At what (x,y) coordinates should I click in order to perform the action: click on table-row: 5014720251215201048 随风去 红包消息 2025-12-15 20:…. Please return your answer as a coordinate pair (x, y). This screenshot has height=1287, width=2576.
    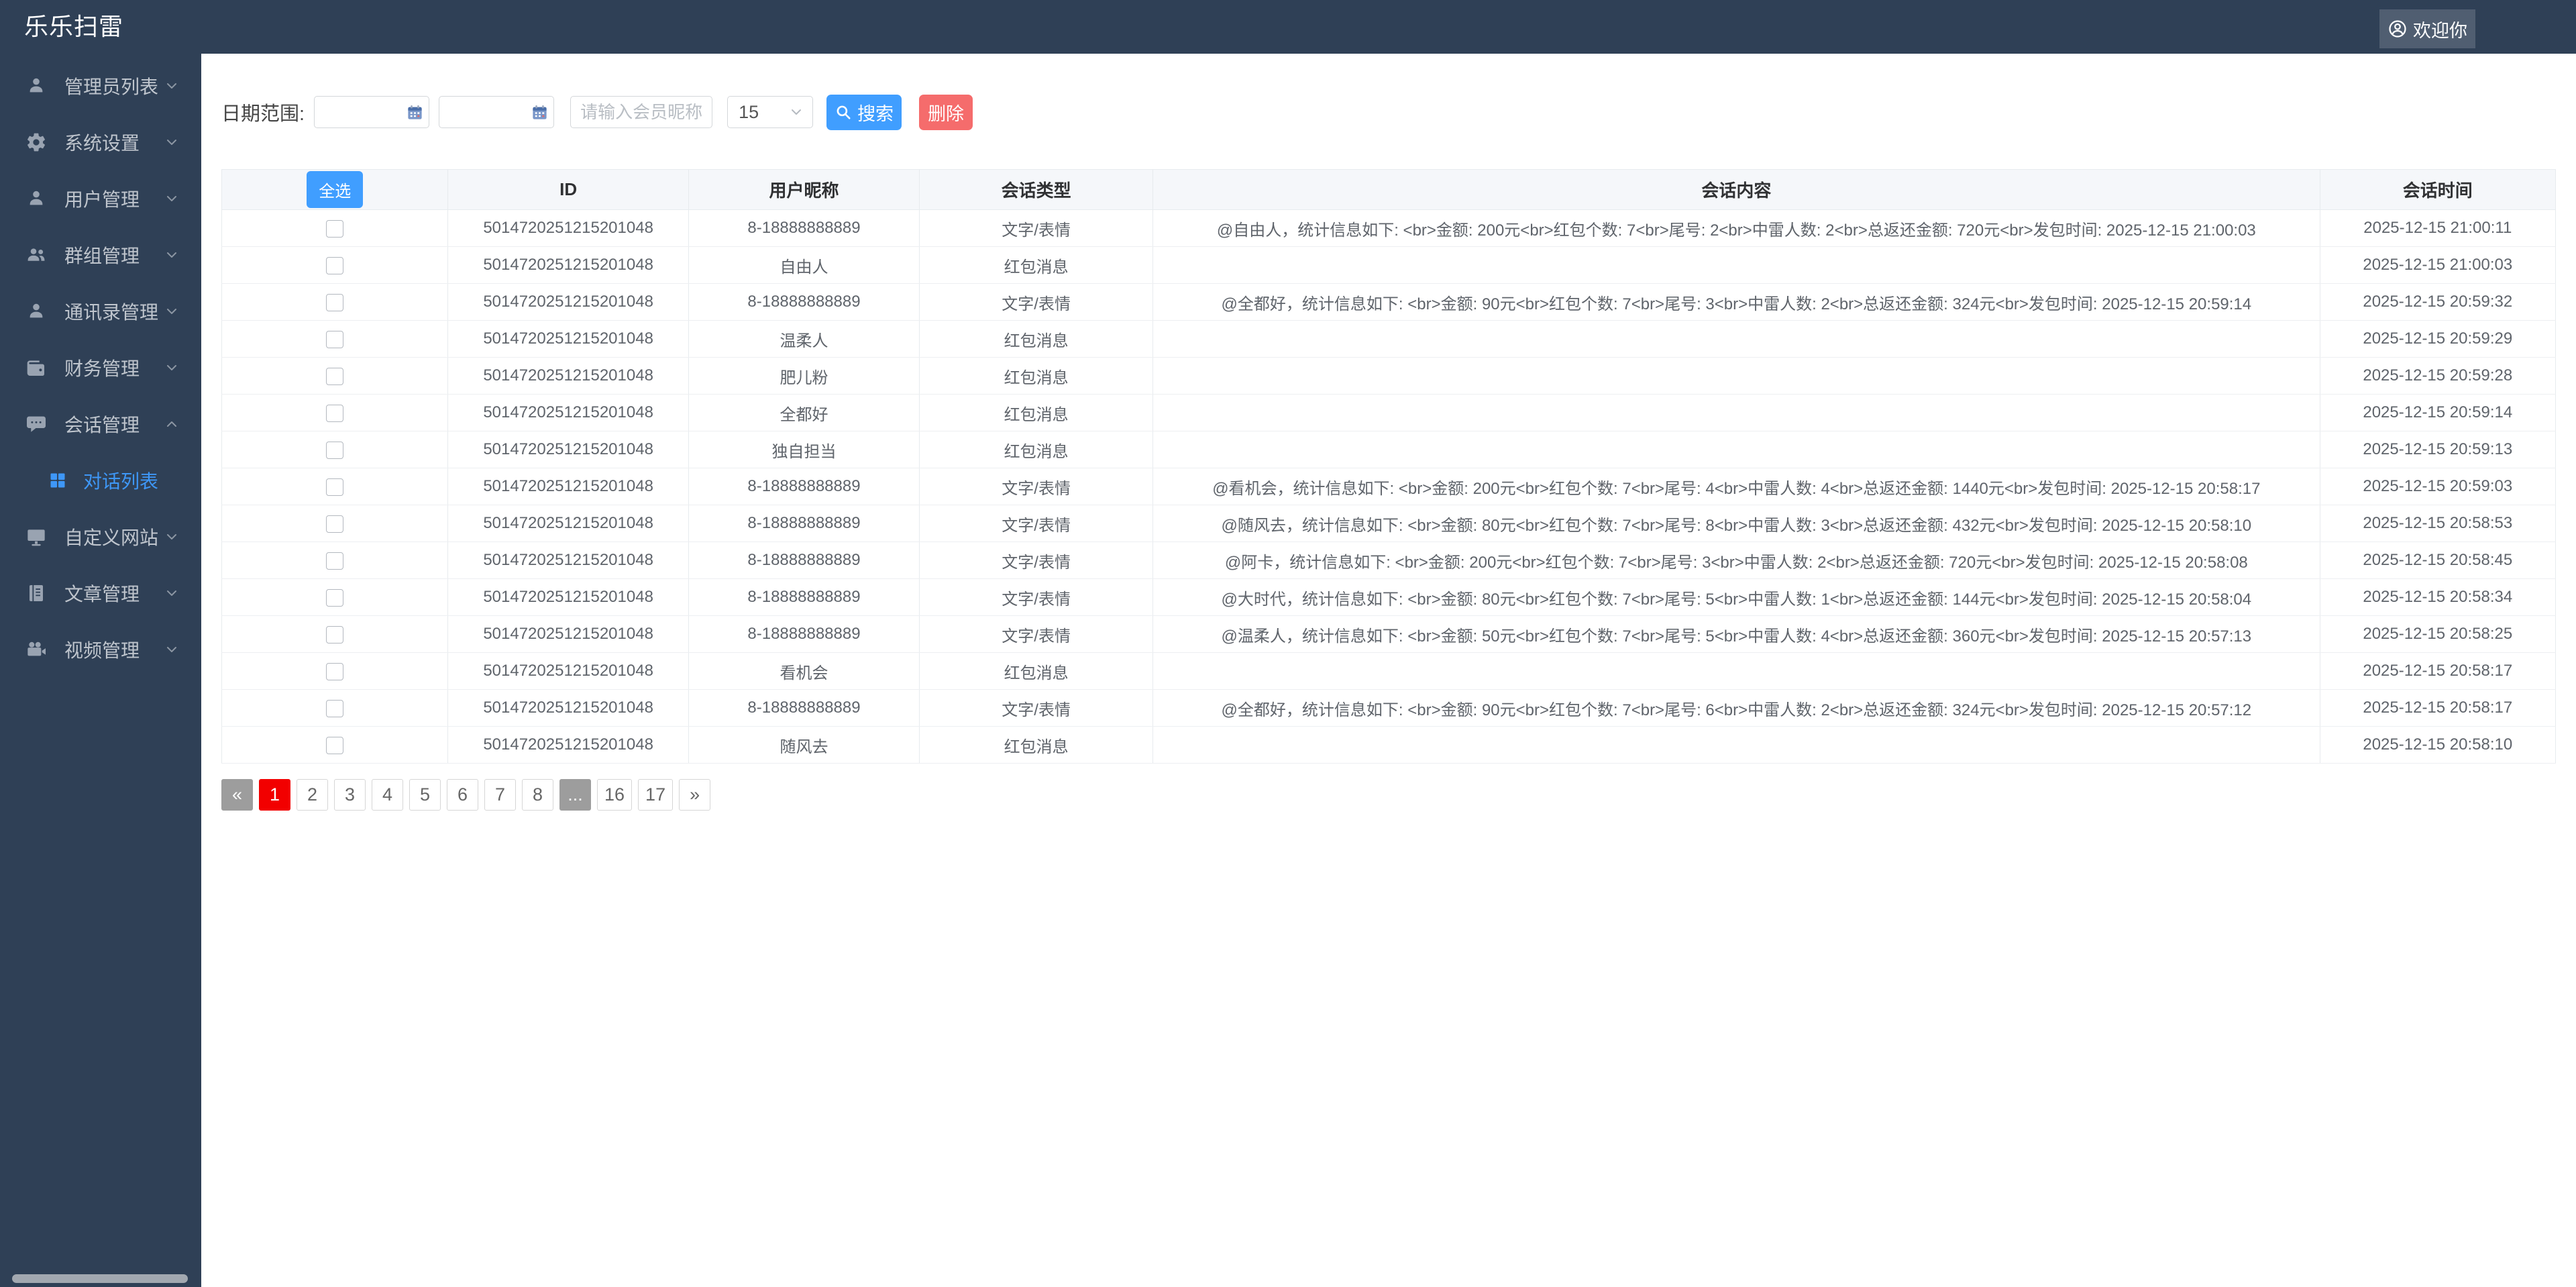
    Looking at the image, I should click on (1389, 745).